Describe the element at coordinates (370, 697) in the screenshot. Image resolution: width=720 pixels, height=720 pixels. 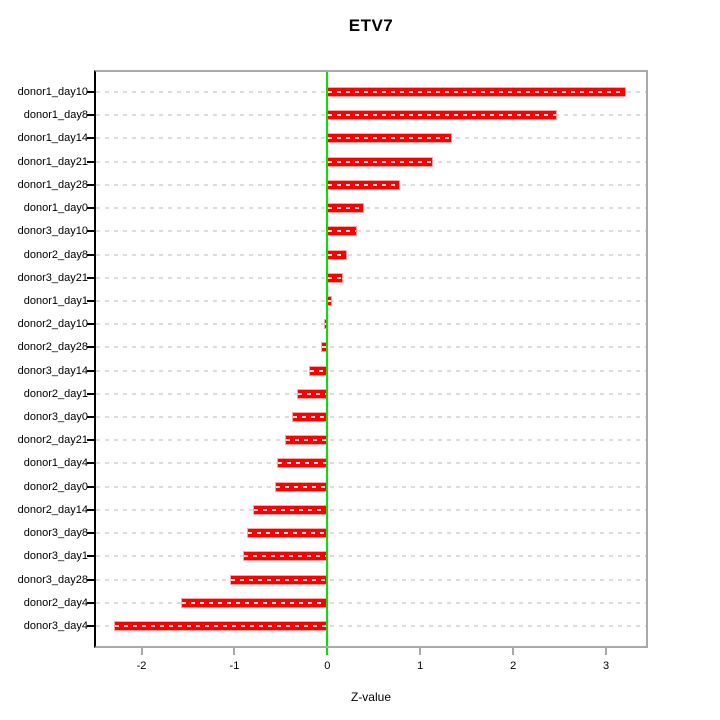
I see `x-axis-title: Z-value` at that location.